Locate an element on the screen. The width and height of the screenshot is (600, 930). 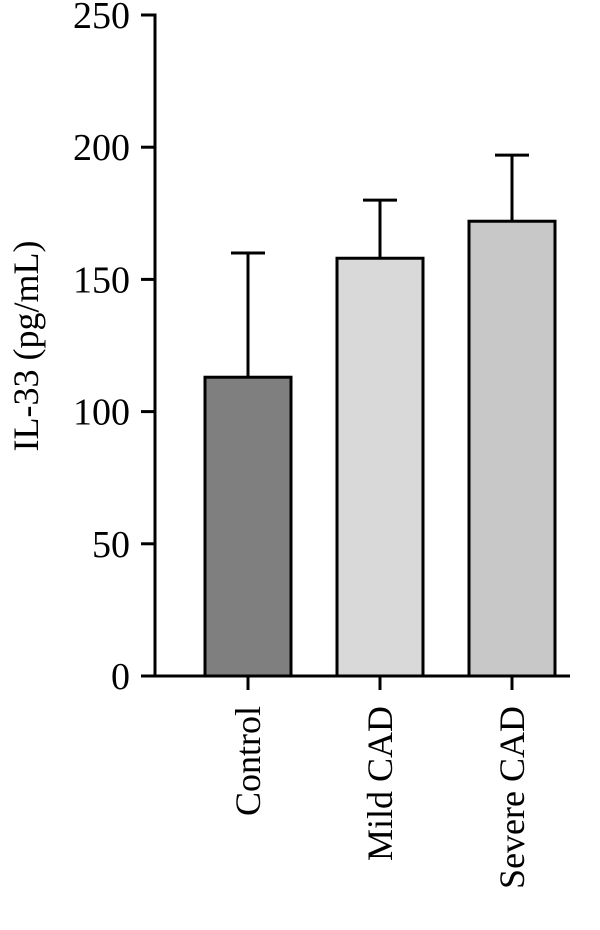
bar-mild-cad is located at coordinates (380, 467).